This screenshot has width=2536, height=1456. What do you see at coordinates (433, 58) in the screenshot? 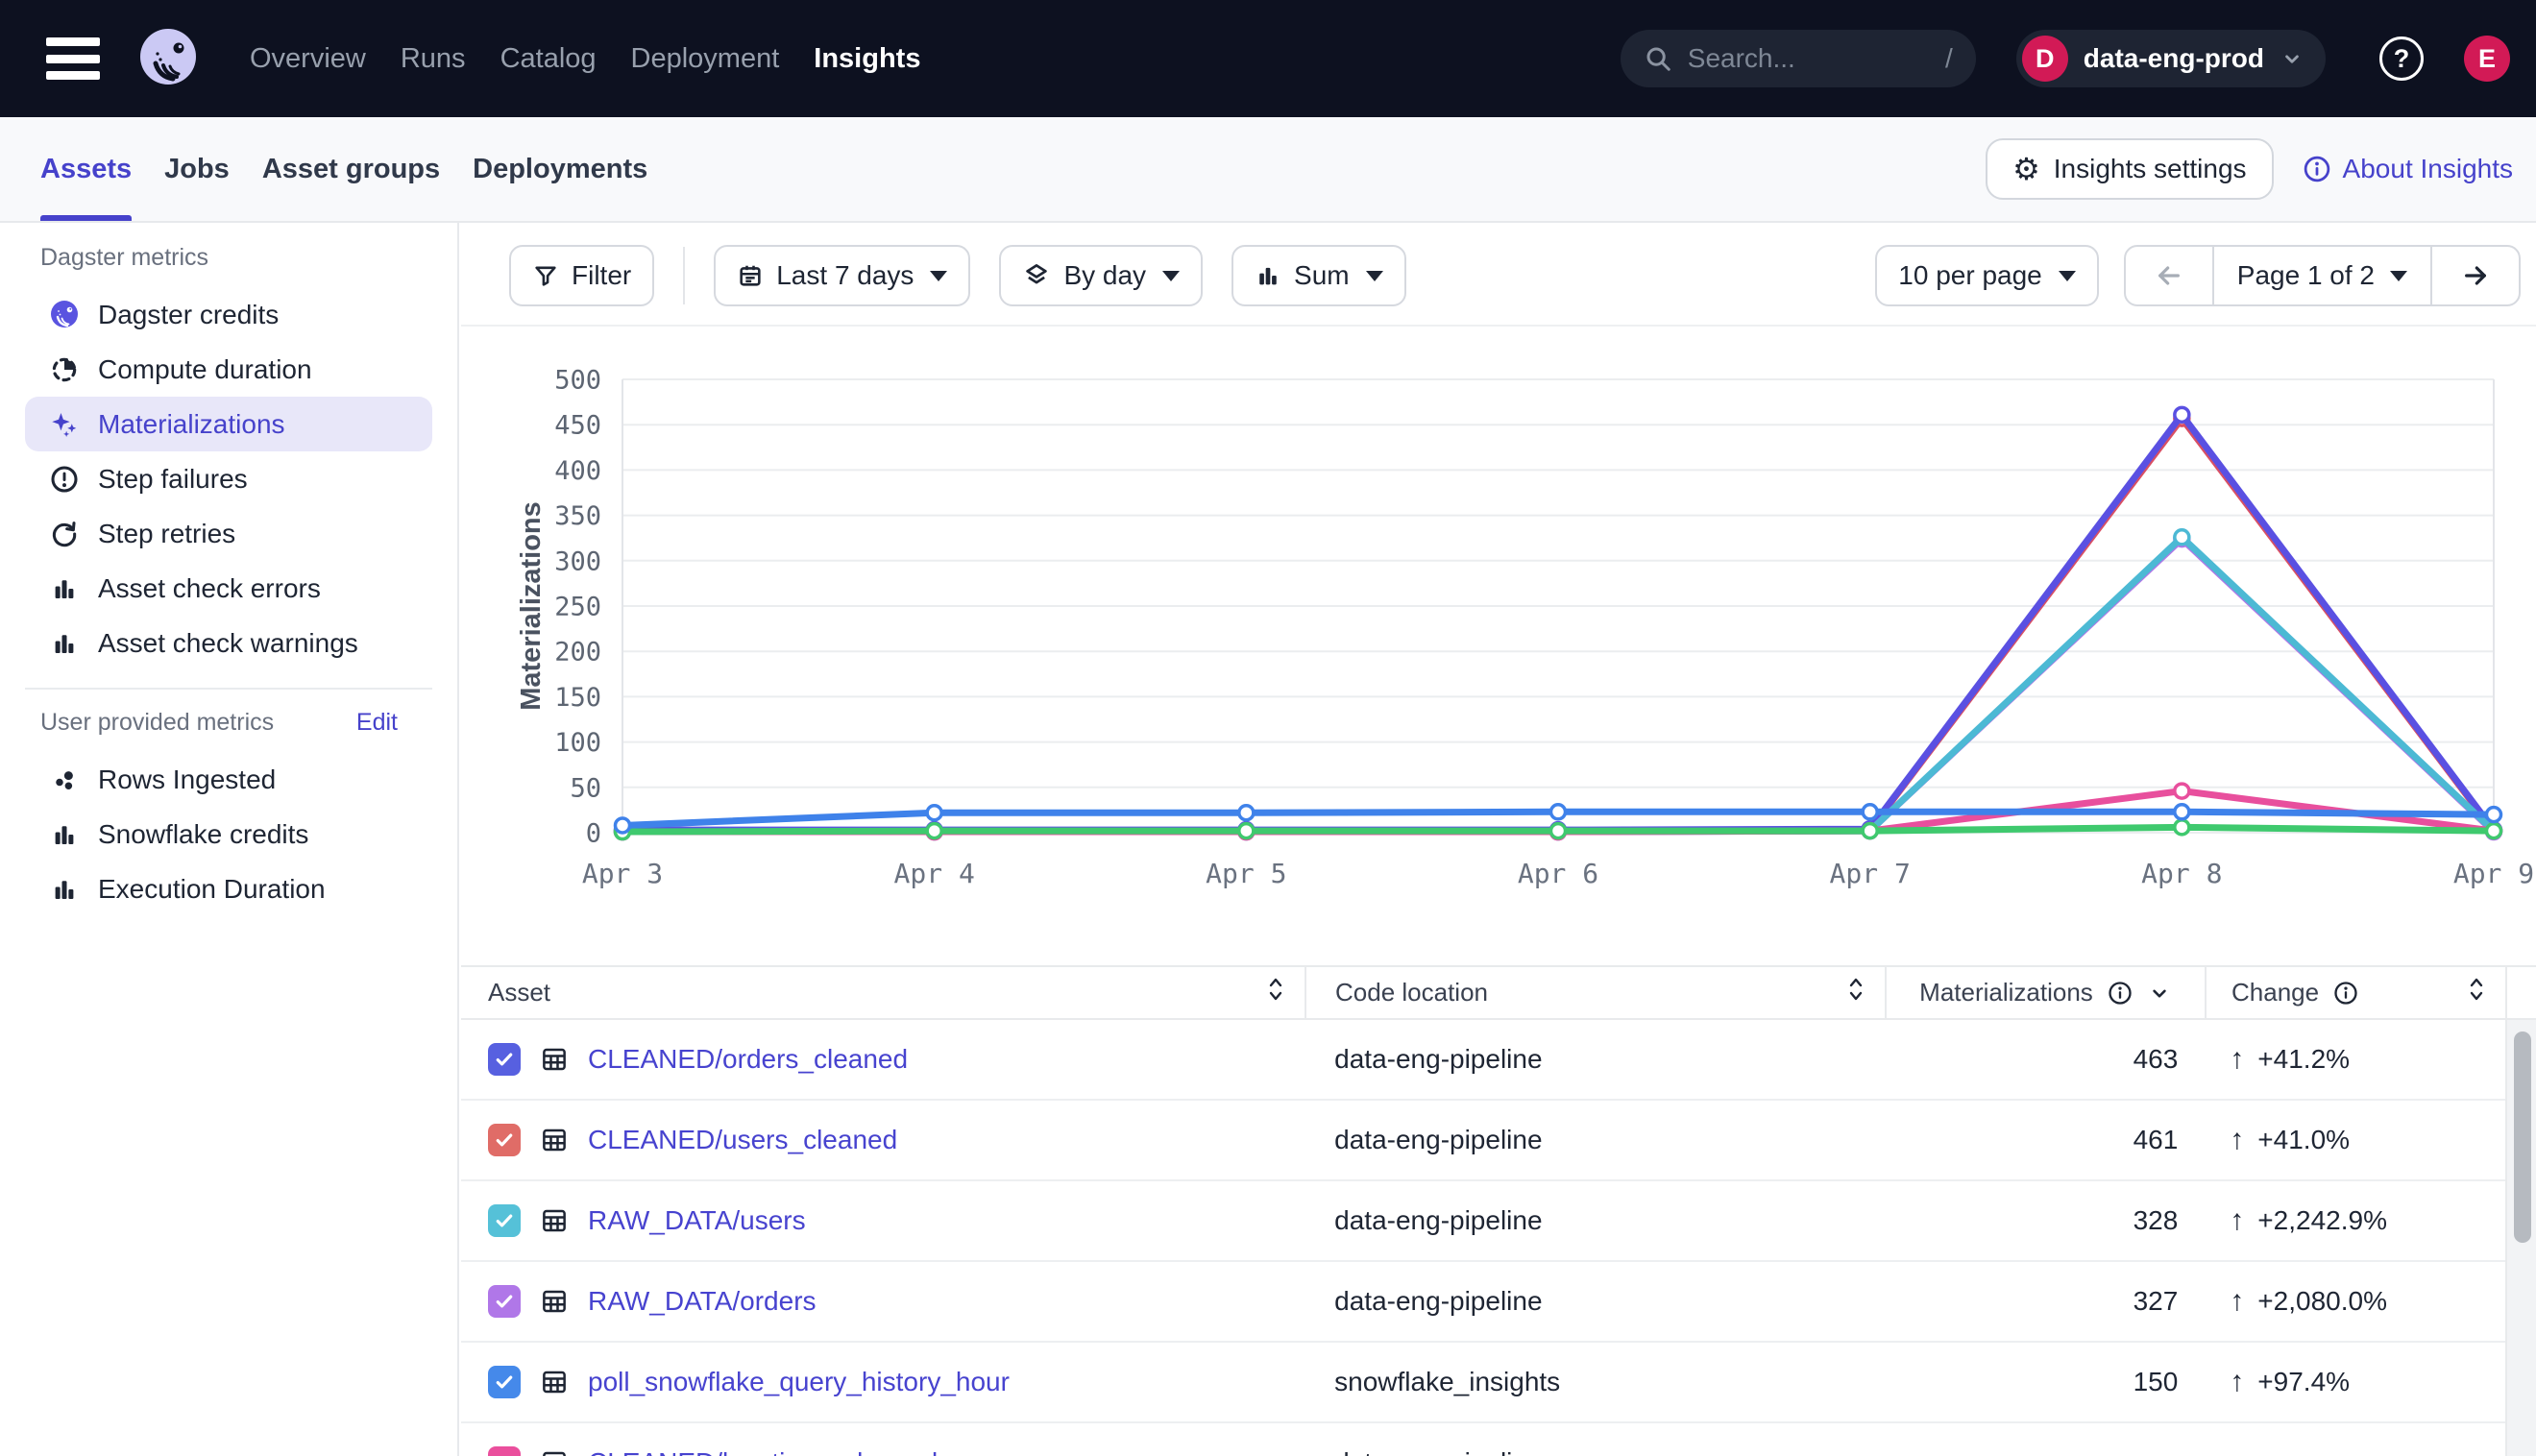
I see `nav-runs: Runs` at bounding box center [433, 58].